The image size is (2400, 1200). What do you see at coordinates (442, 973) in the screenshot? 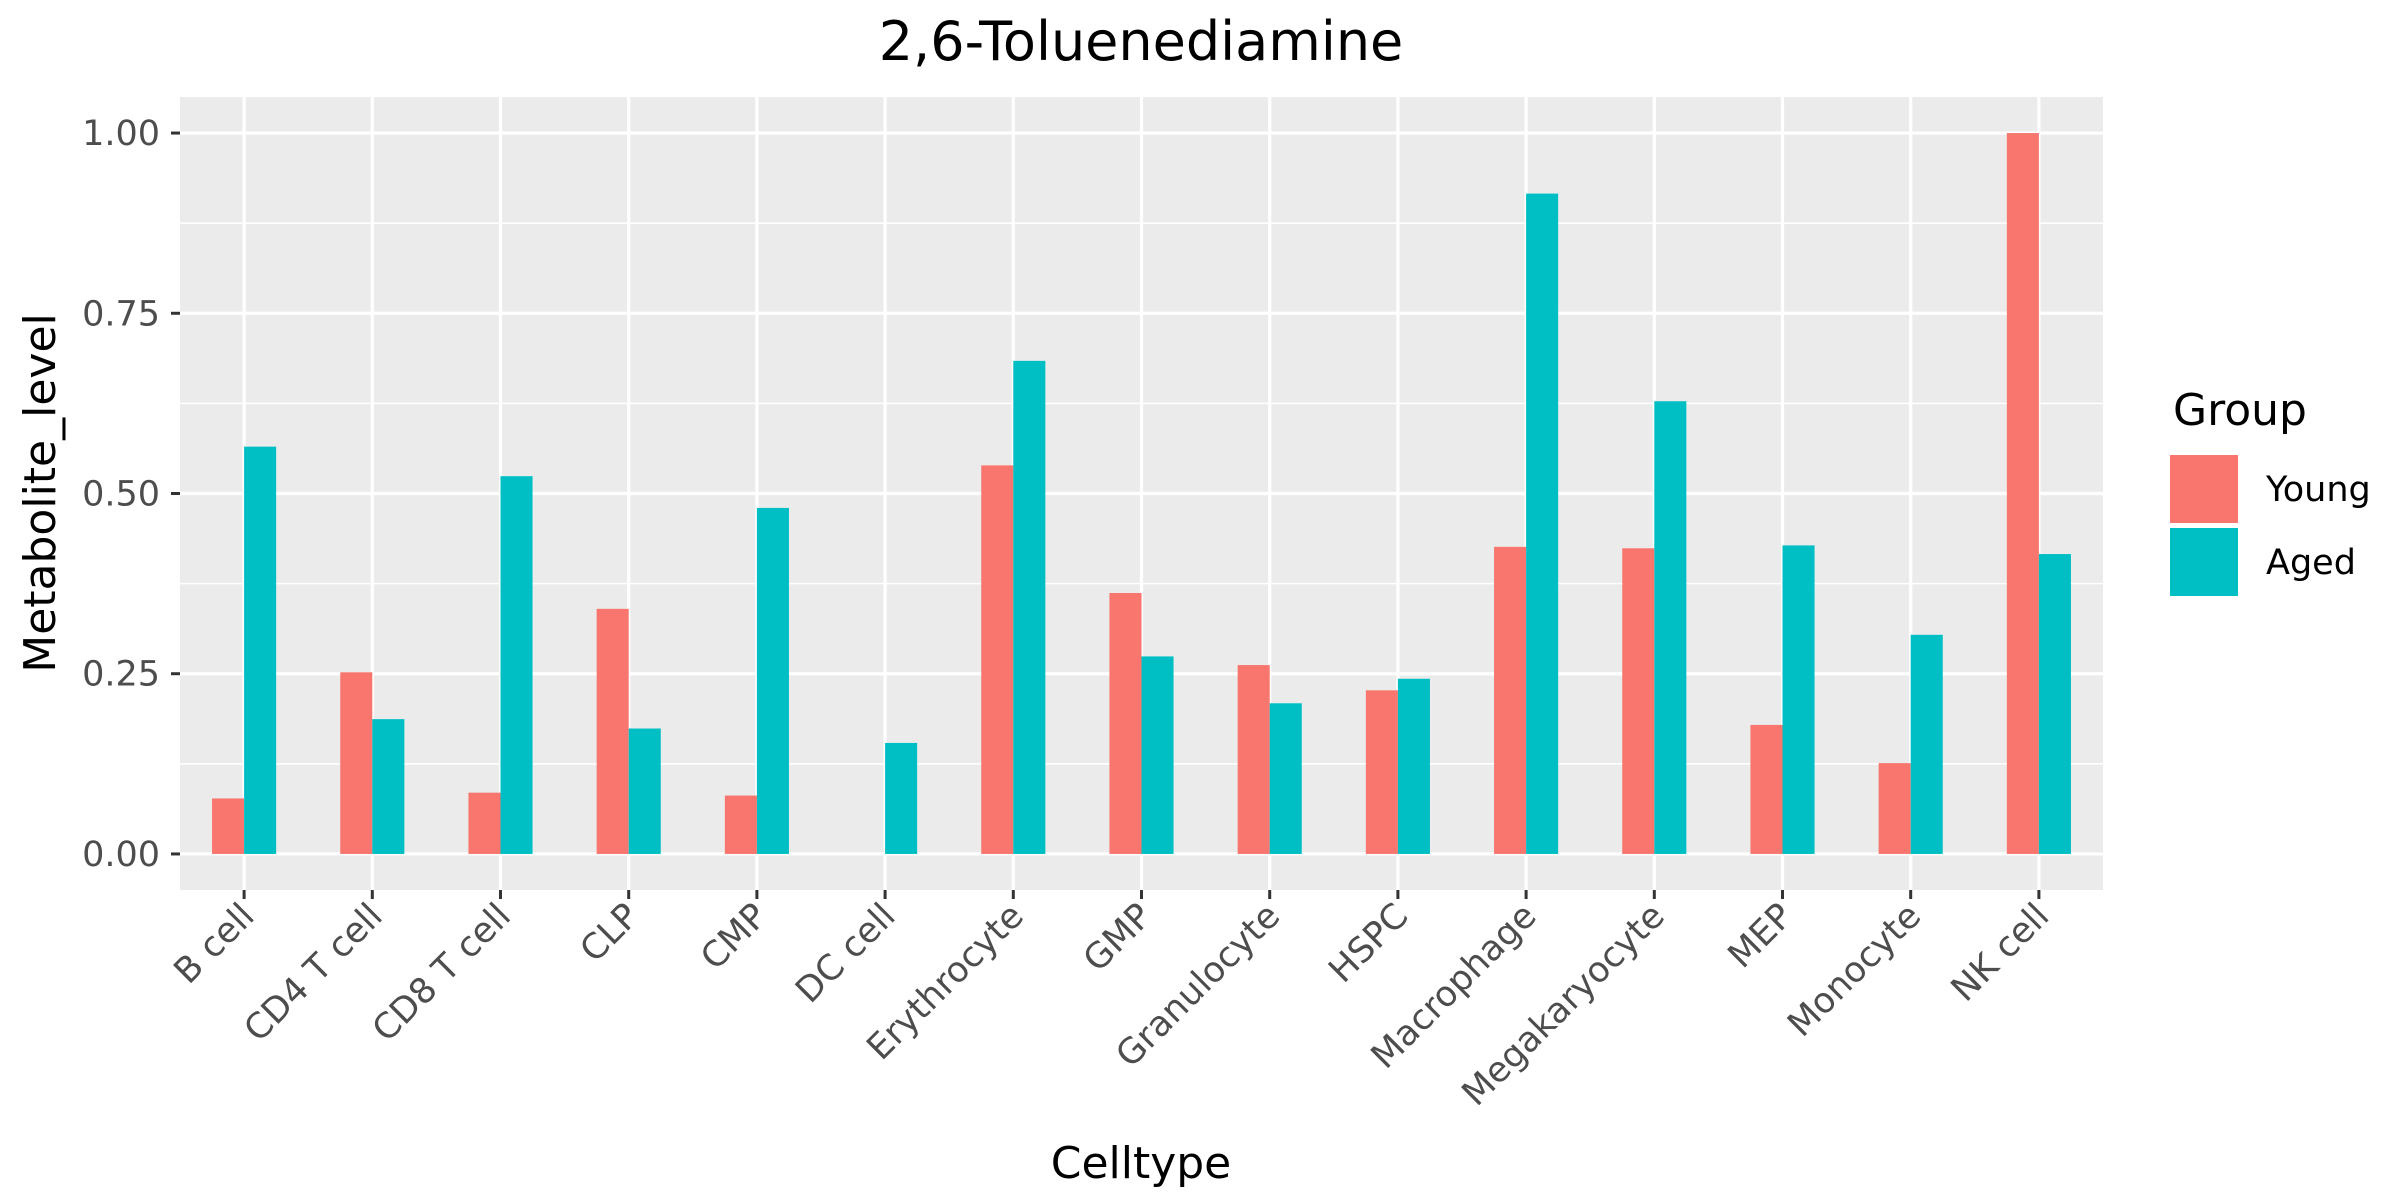
I see `x-tick-label: CD8 T cell` at bounding box center [442, 973].